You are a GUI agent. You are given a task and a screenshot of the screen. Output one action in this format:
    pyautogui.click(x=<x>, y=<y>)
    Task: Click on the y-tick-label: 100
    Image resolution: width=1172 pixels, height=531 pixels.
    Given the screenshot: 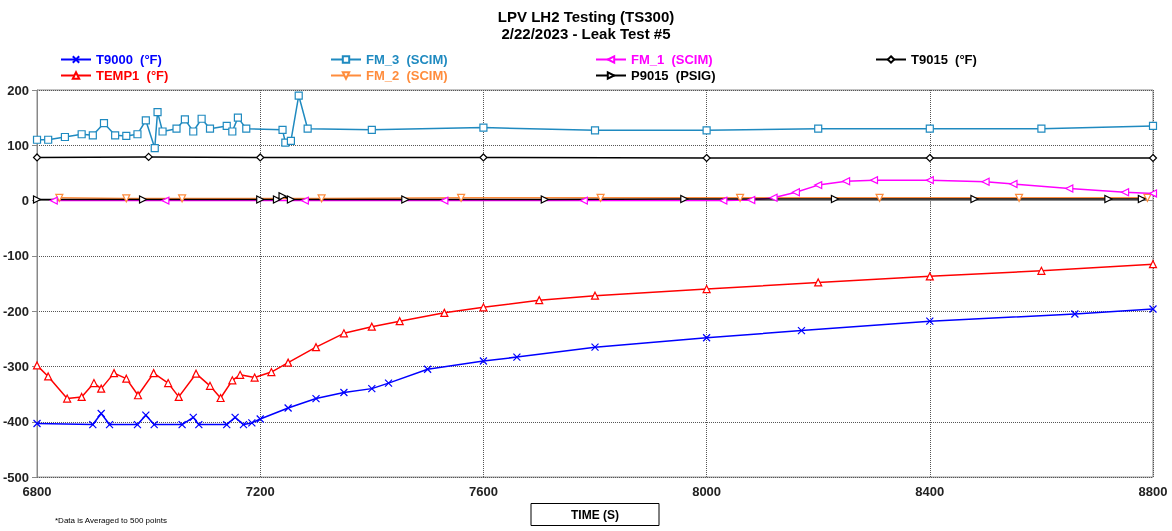 What is the action you would take?
    pyautogui.click(x=18, y=145)
    